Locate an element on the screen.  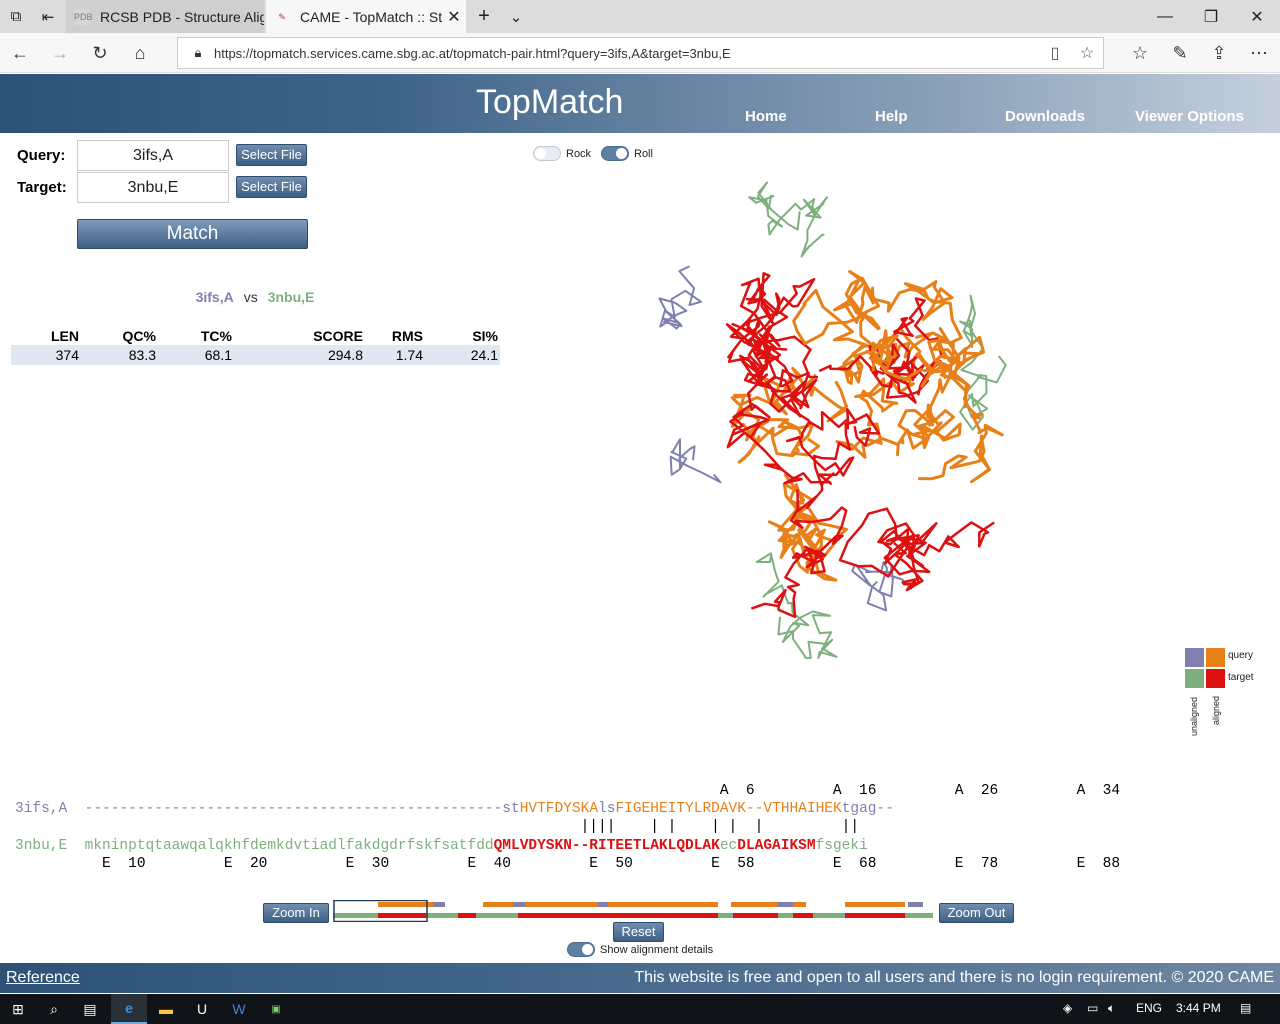
refresh-icon: ↻ is located at coordinates (100, 52).